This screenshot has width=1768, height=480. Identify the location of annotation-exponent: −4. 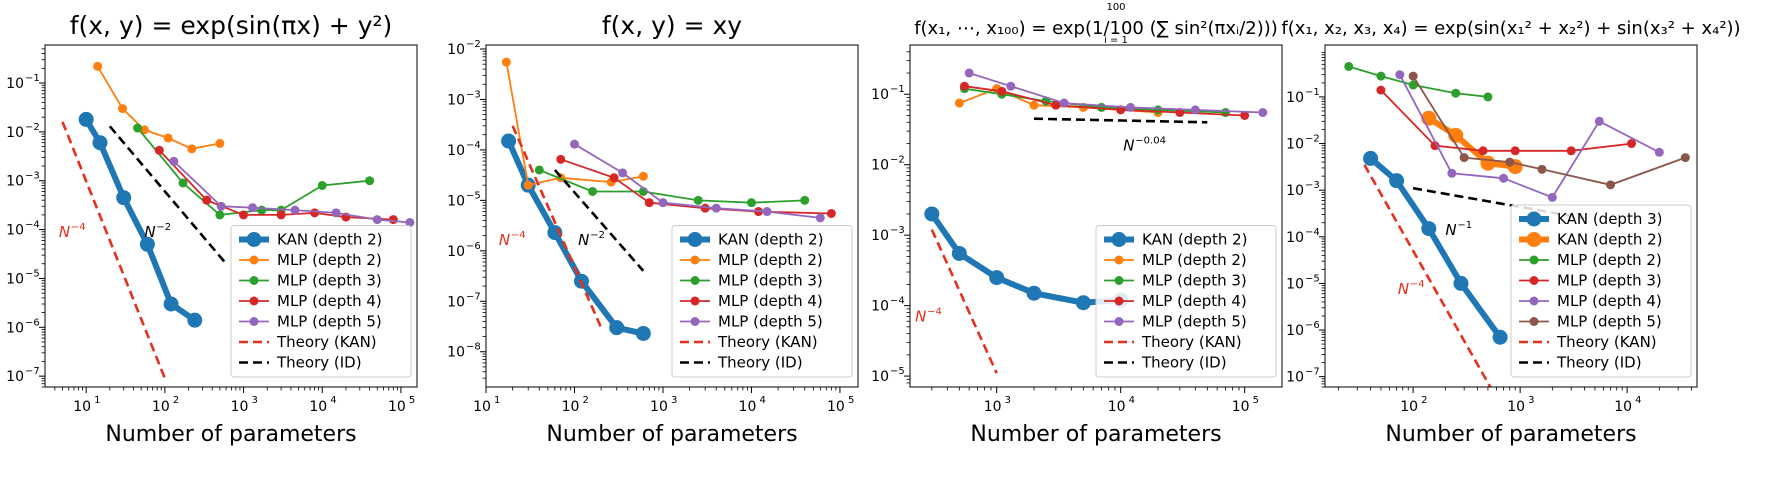
(934, 311).